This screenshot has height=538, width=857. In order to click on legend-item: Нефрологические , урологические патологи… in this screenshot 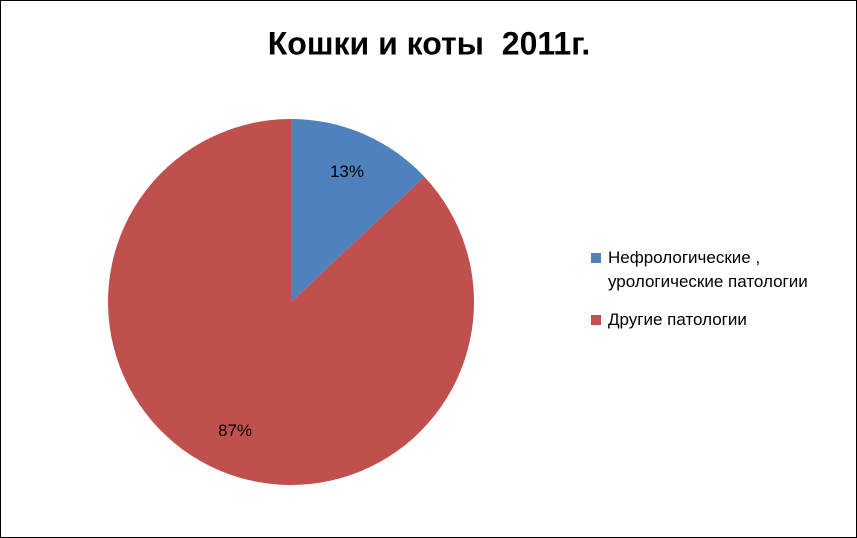, I will do `click(718, 270)`.